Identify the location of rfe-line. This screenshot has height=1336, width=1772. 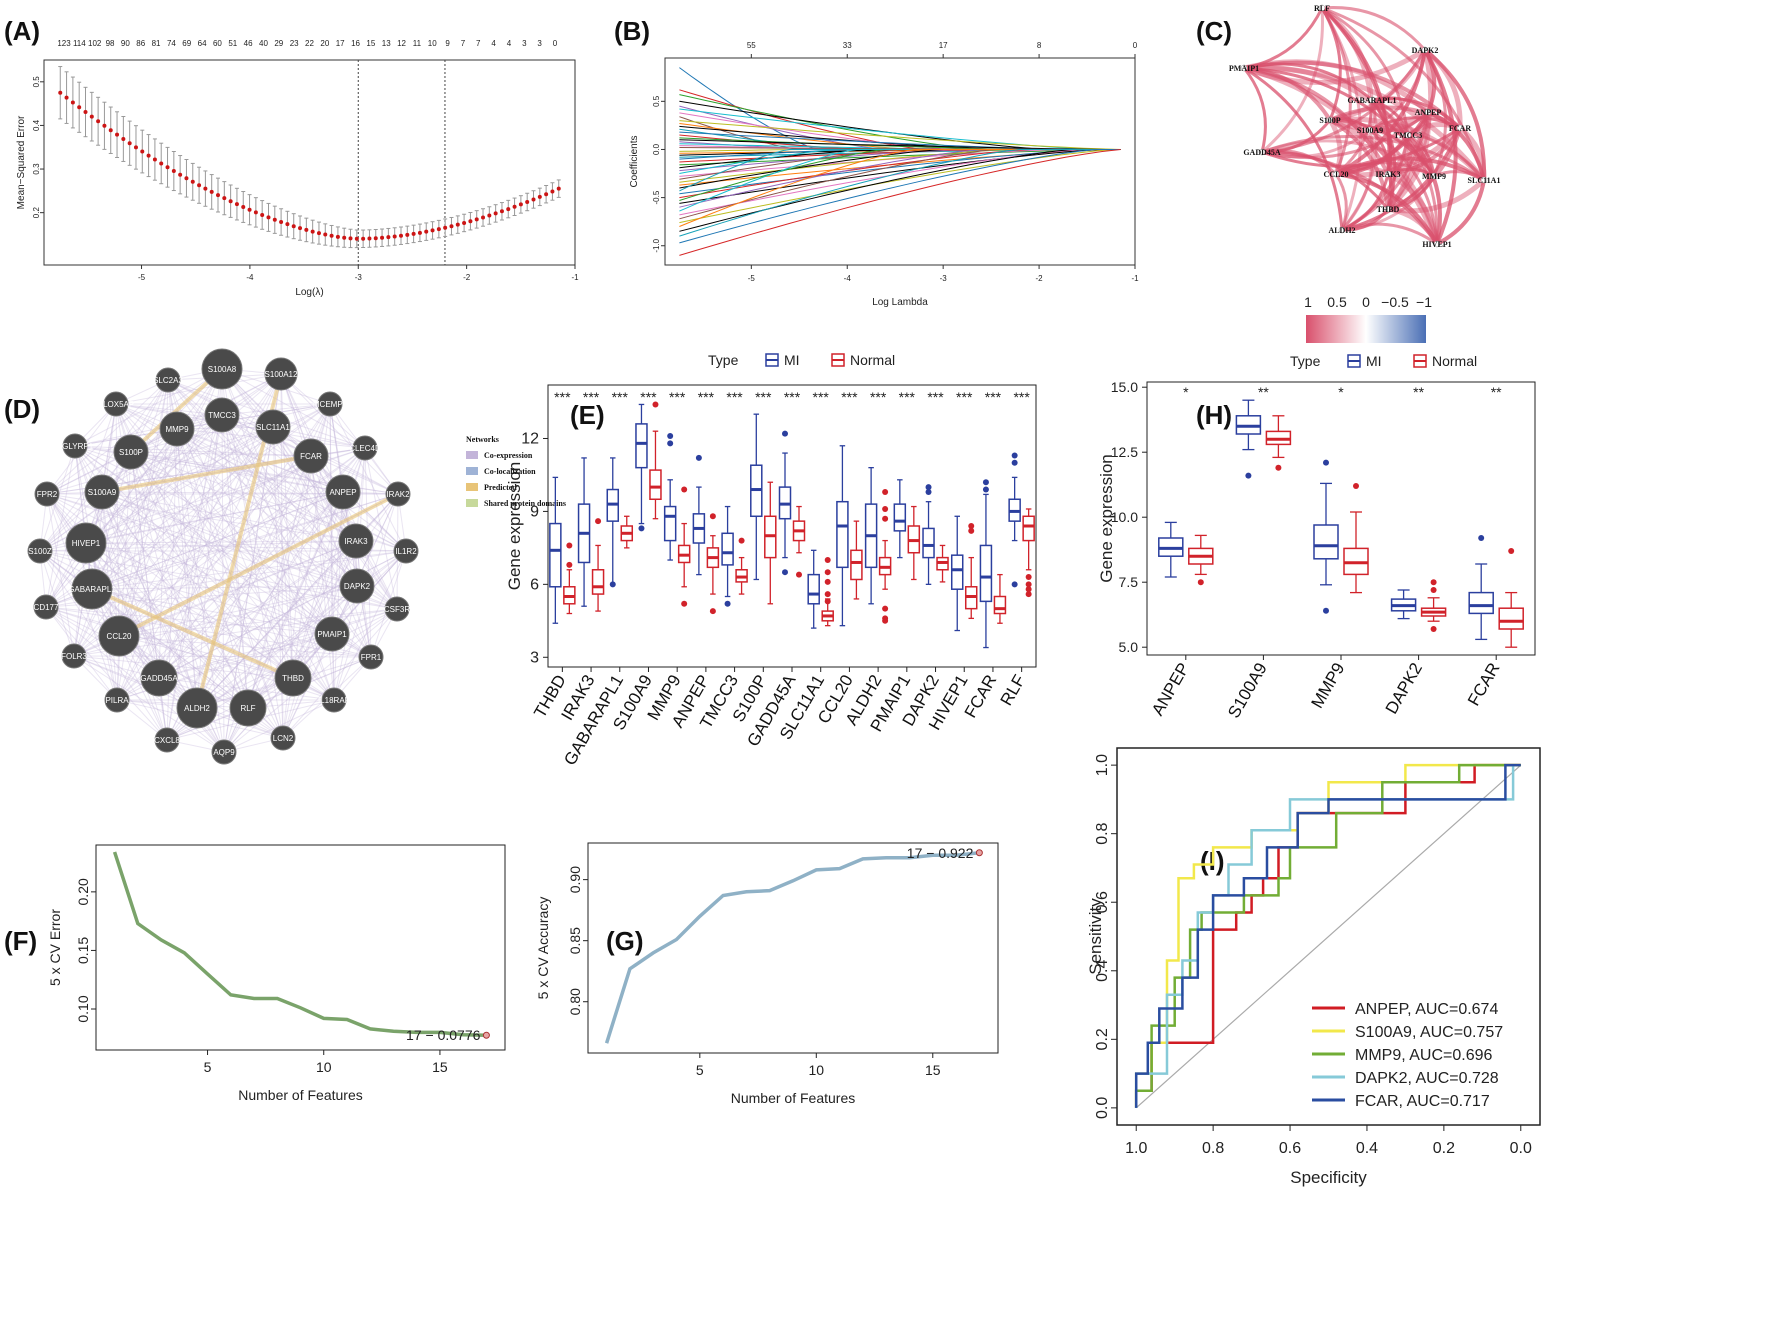
(299, 944).